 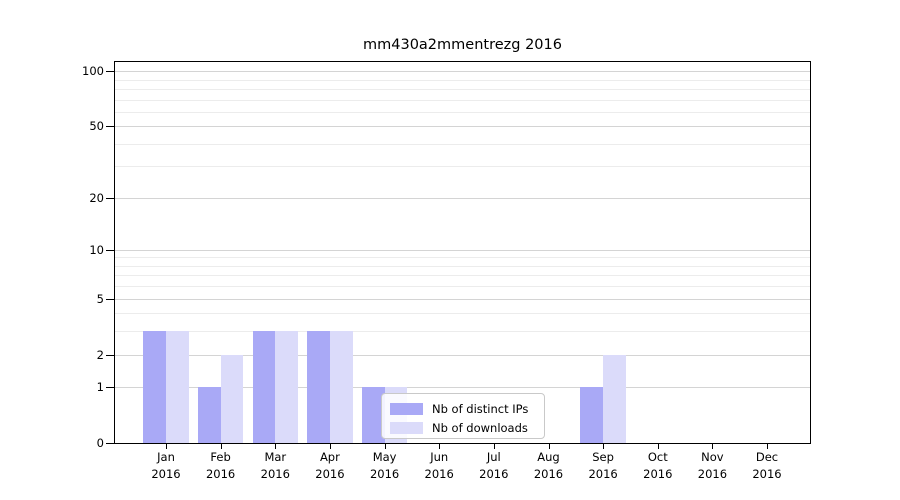 What do you see at coordinates (329, 457) in the screenshot?
I see `x-tick-month: Apr` at bounding box center [329, 457].